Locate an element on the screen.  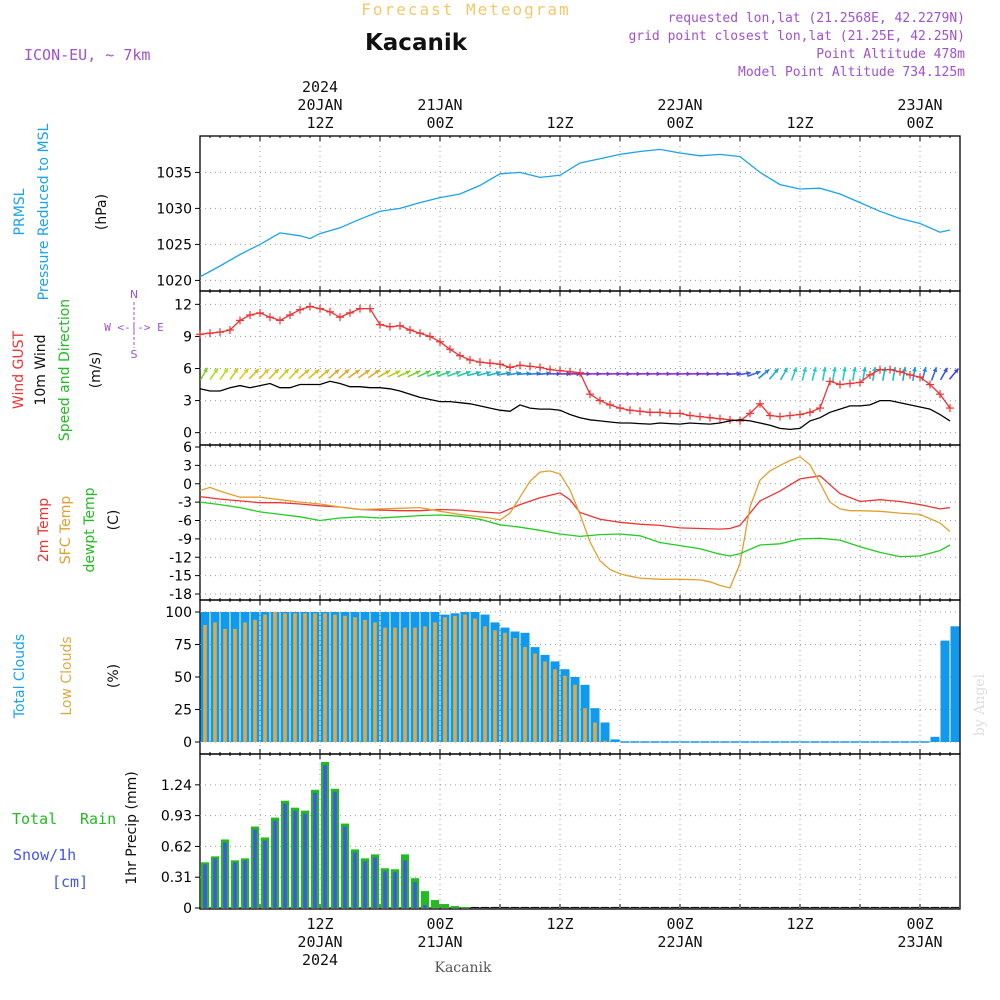
bottom-time-label: 21JAN is located at coordinates (439, 942).